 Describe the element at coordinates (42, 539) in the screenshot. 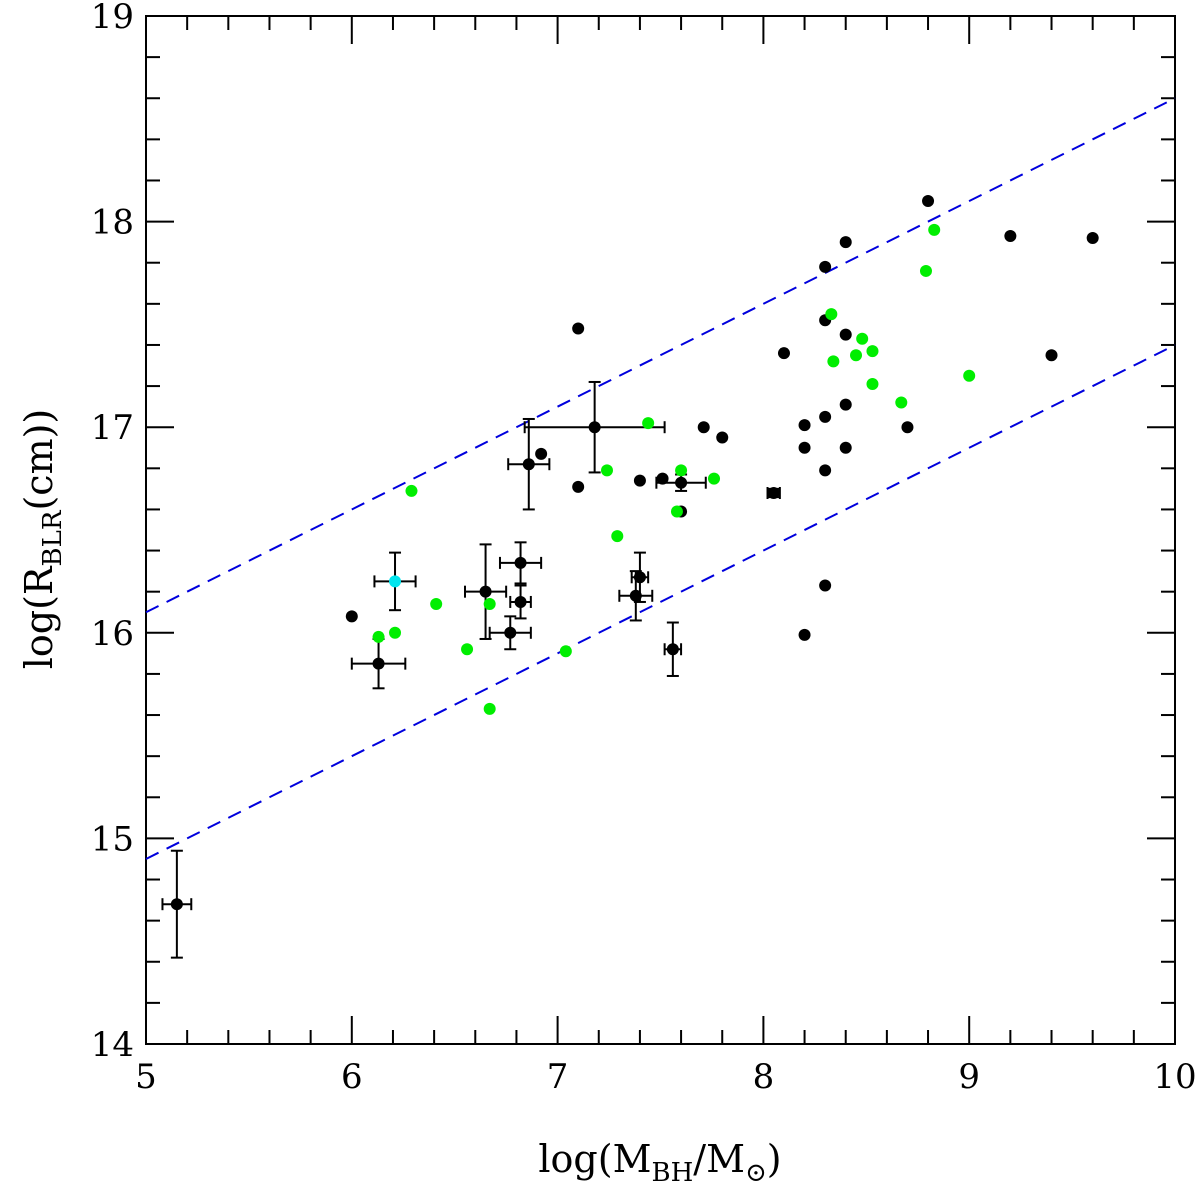

I see `y-axis-label: log(RBLR(cm))` at that location.